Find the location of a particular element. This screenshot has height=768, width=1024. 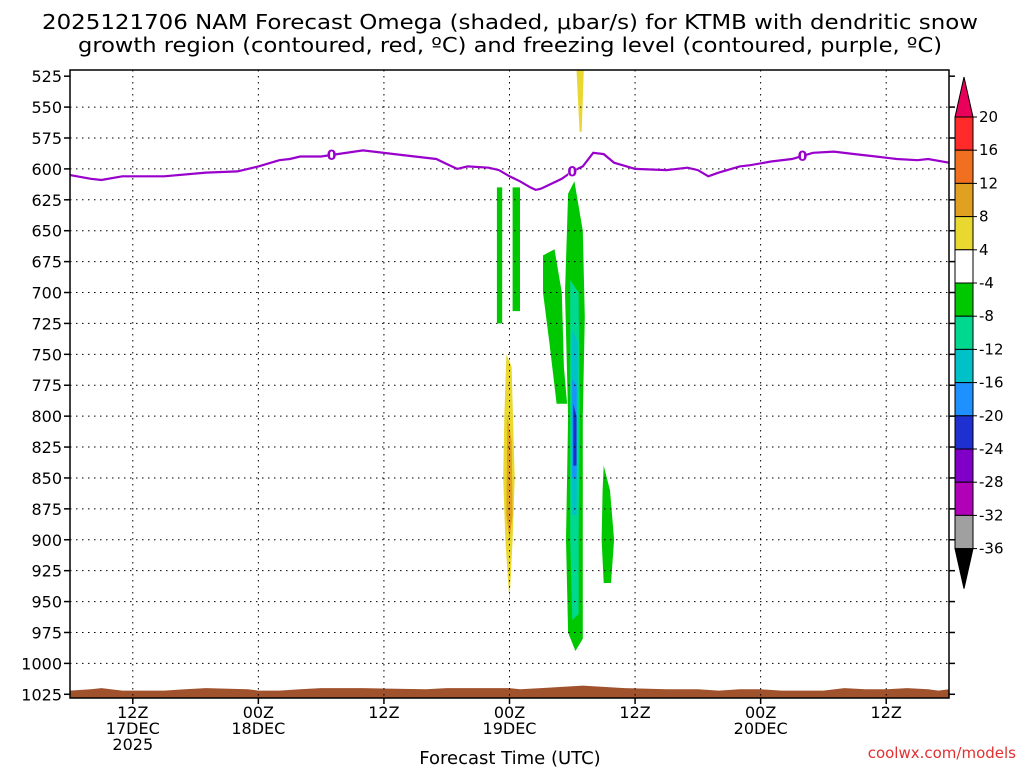

y-tick-label-925: 925 is located at coordinates (46, 571).